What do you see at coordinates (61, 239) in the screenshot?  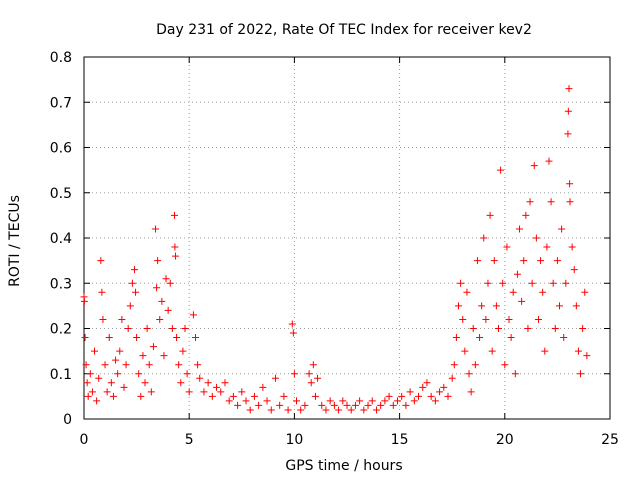 I see `y-tick-label: 0.4` at bounding box center [61, 239].